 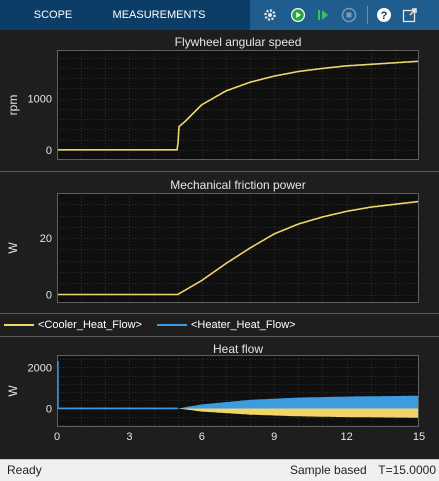 What do you see at coordinates (53, 15) in the screenshot?
I see `tab-scope: SCOPE` at bounding box center [53, 15].